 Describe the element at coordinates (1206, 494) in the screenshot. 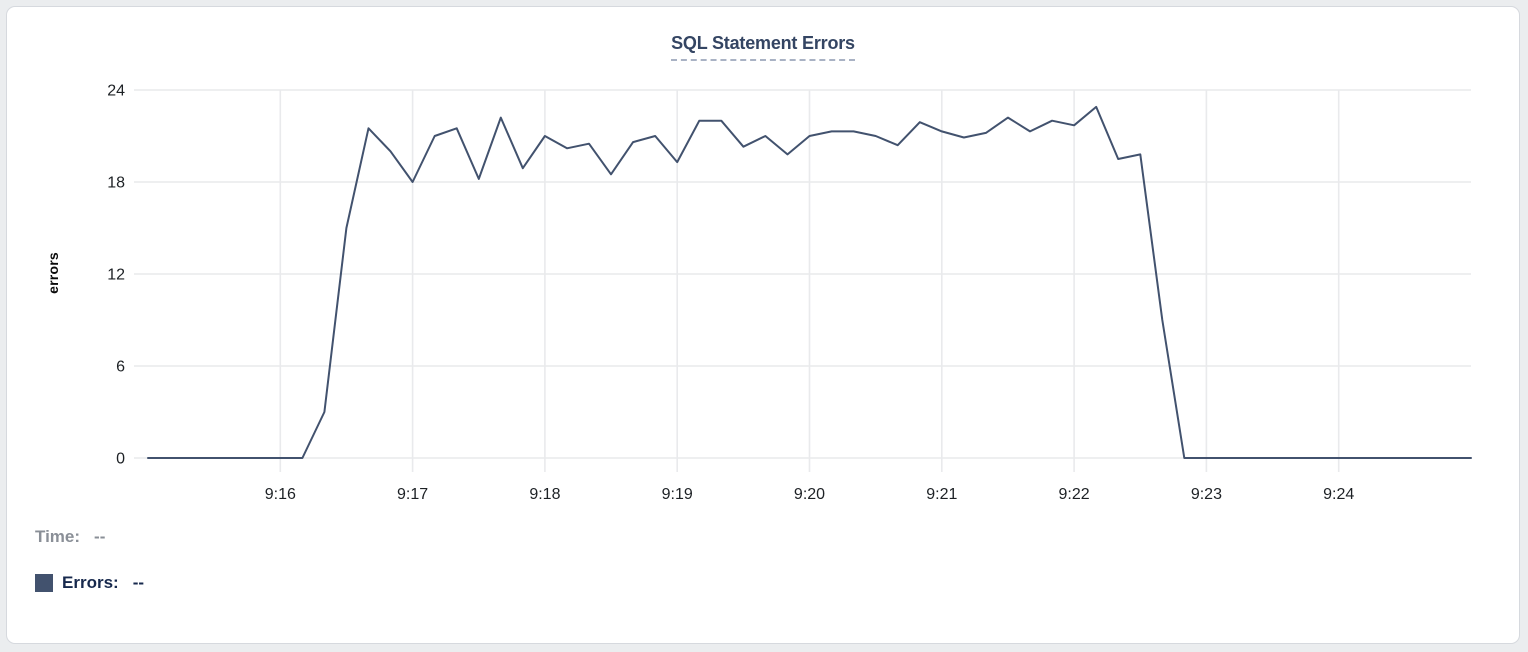

I see `x-tick-label: 9:23` at that location.